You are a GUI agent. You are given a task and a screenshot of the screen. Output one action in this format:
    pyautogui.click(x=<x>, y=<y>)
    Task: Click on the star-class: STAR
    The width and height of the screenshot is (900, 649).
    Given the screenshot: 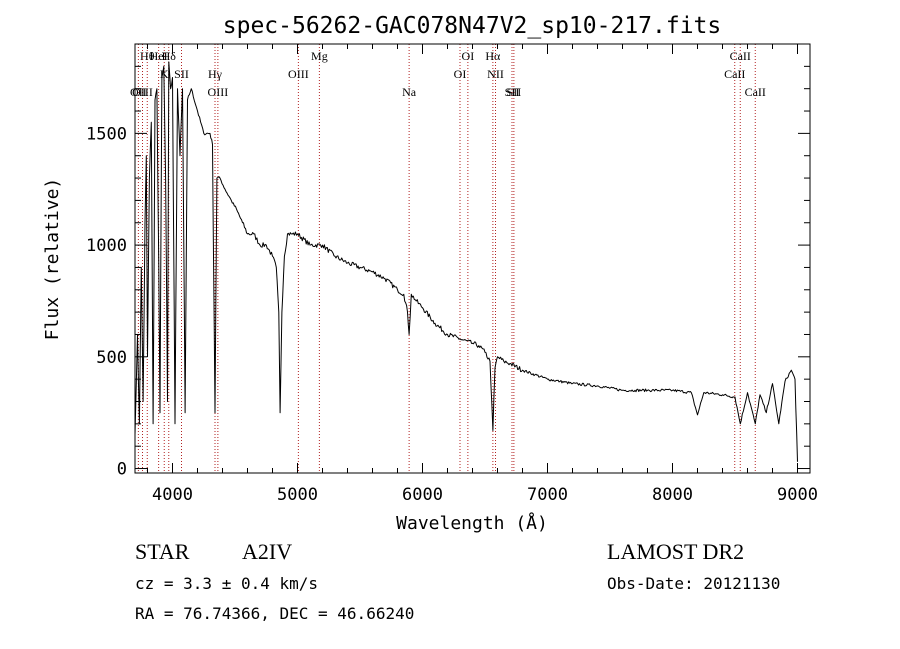 What is the action you would take?
    pyautogui.click(x=162, y=551)
    